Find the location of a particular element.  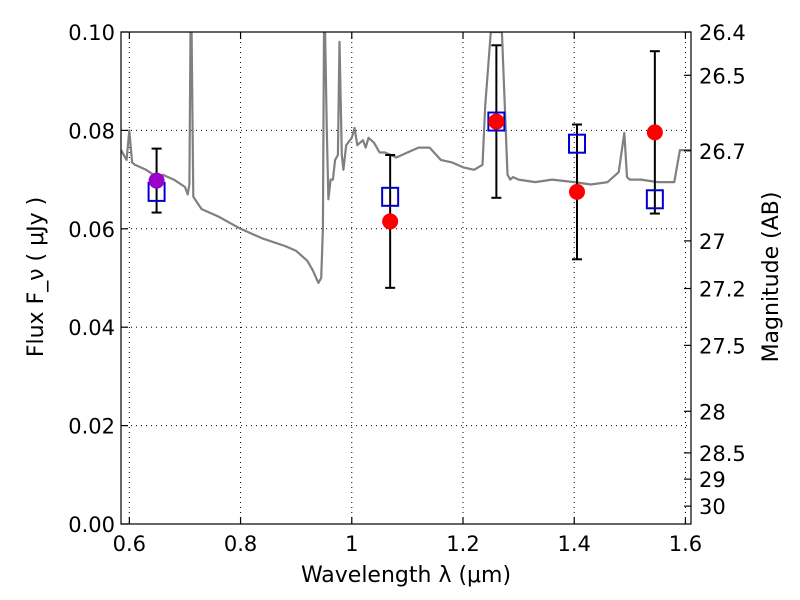

x-tick-label: 1.2 is located at coordinates (462, 544).